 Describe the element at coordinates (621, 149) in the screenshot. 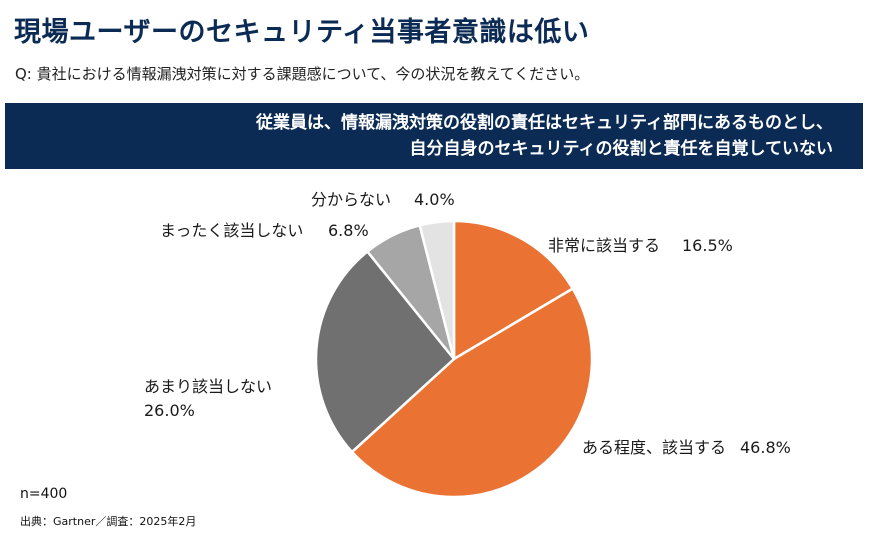

I see `banner-line-2: 自分自身のセキュリティの役割と責任を自覚していない` at that location.